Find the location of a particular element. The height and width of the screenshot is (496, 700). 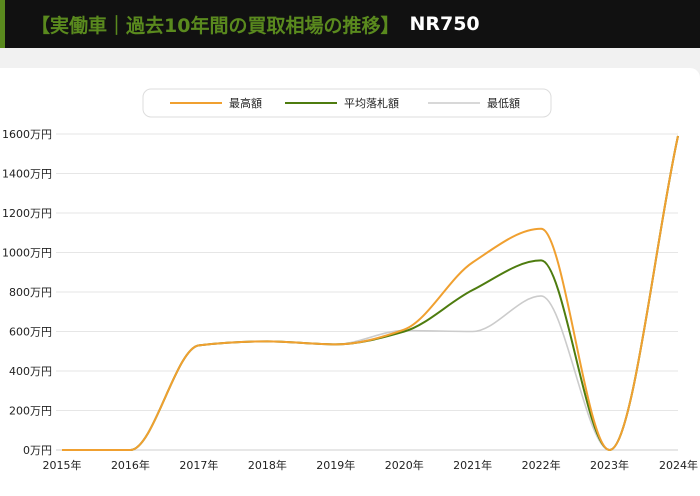

x-tick-label: 2022年 is located at coordinates (541, 465).